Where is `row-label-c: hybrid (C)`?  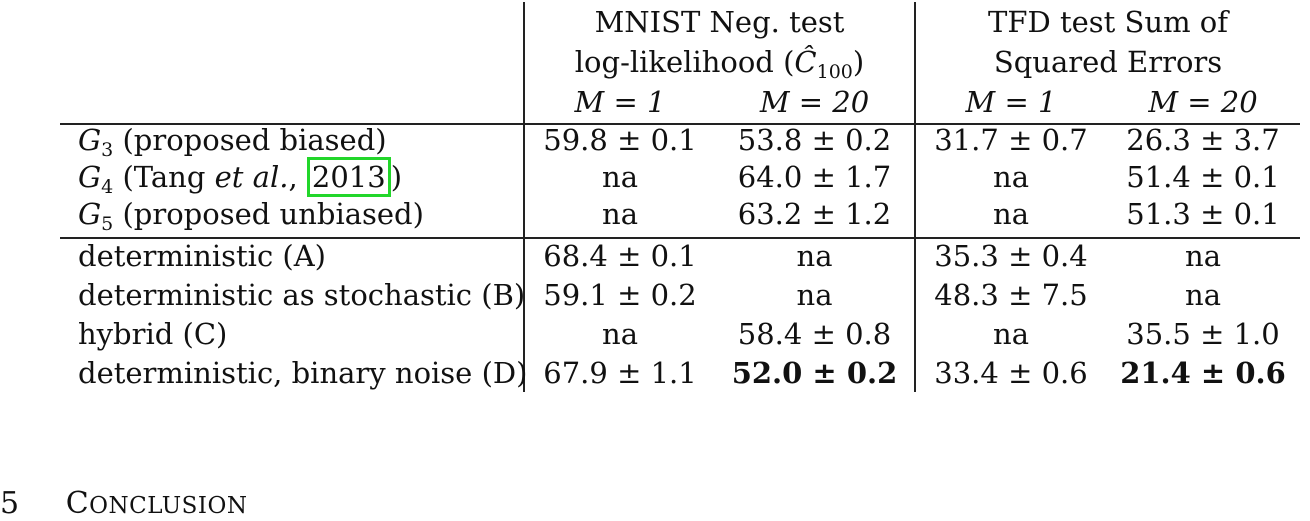
row-label-c: hybrid (C) is located at coordinates (153, 334).